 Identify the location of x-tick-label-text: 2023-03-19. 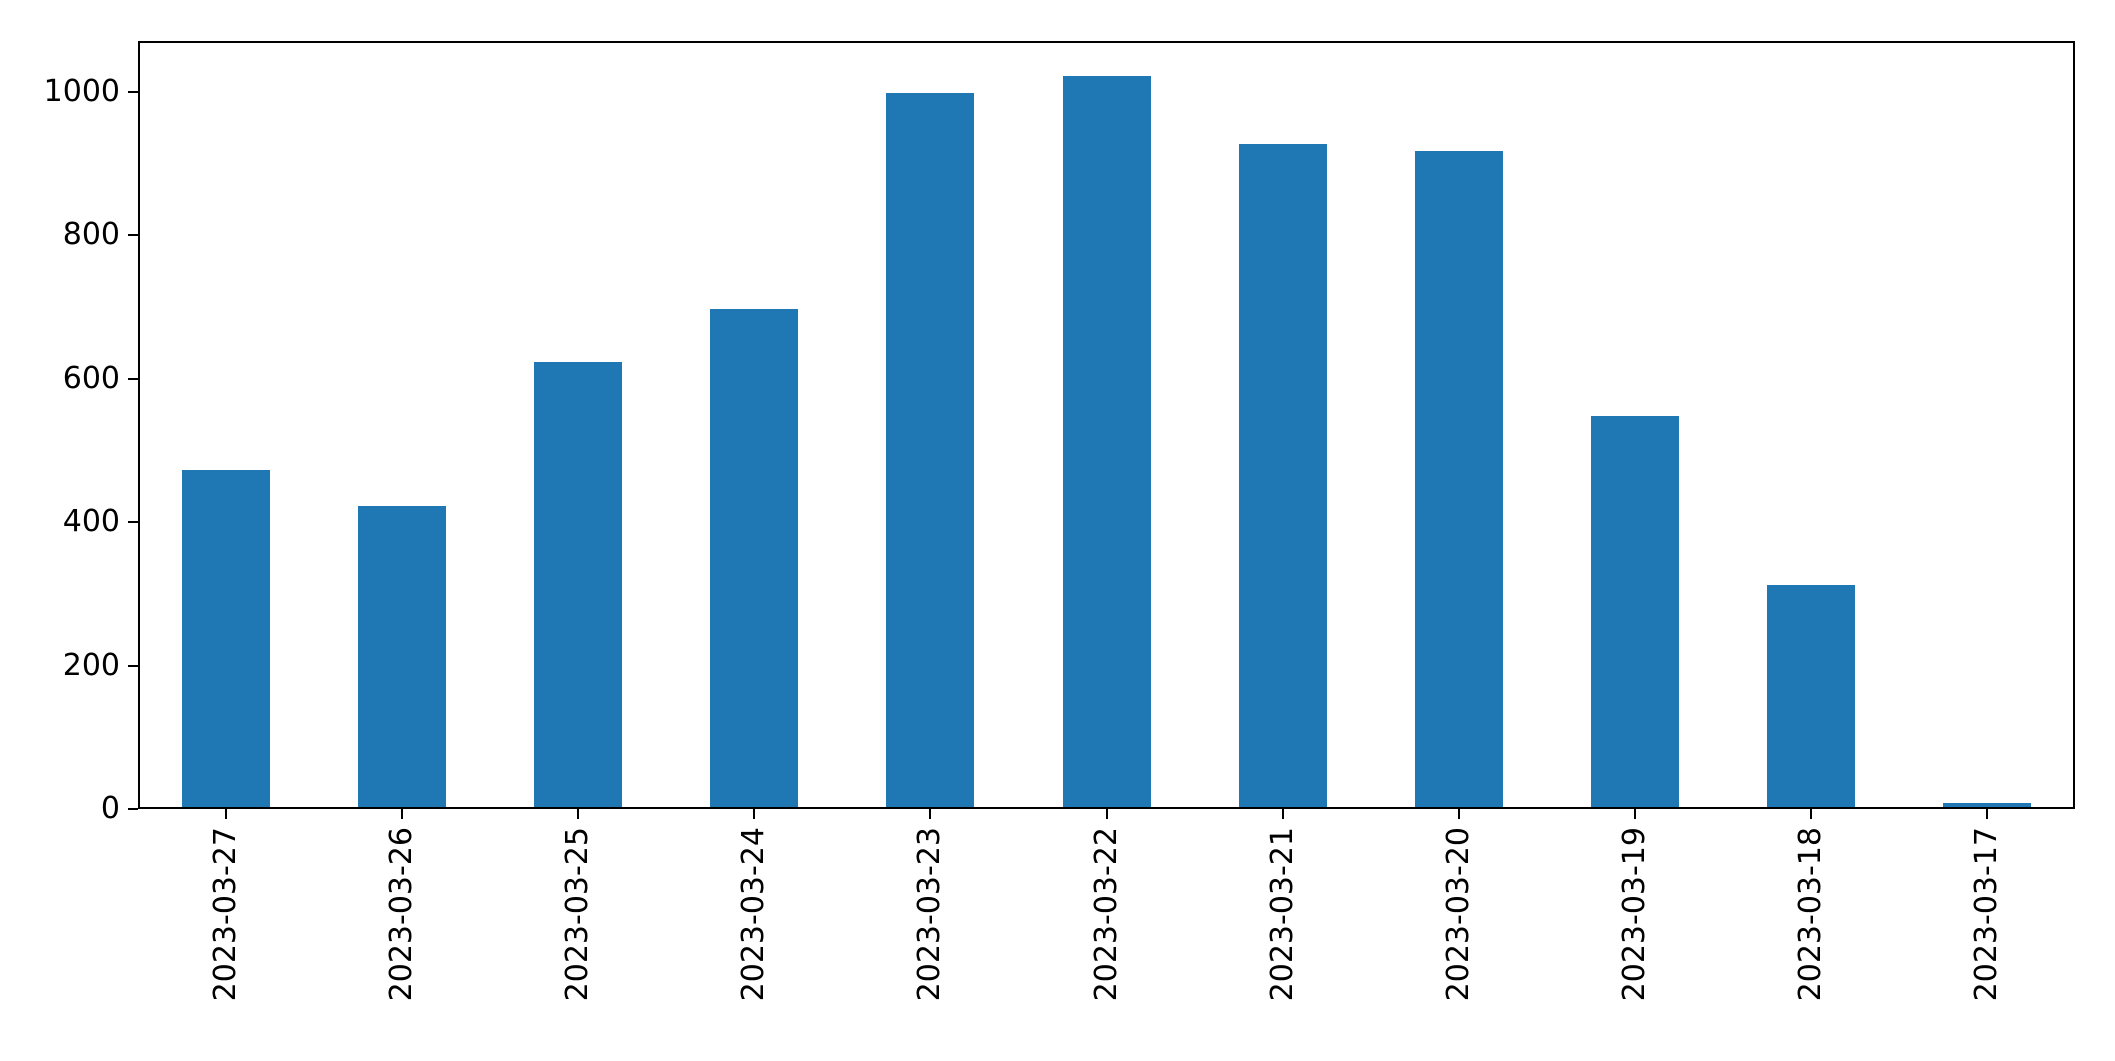
(1634, 914).